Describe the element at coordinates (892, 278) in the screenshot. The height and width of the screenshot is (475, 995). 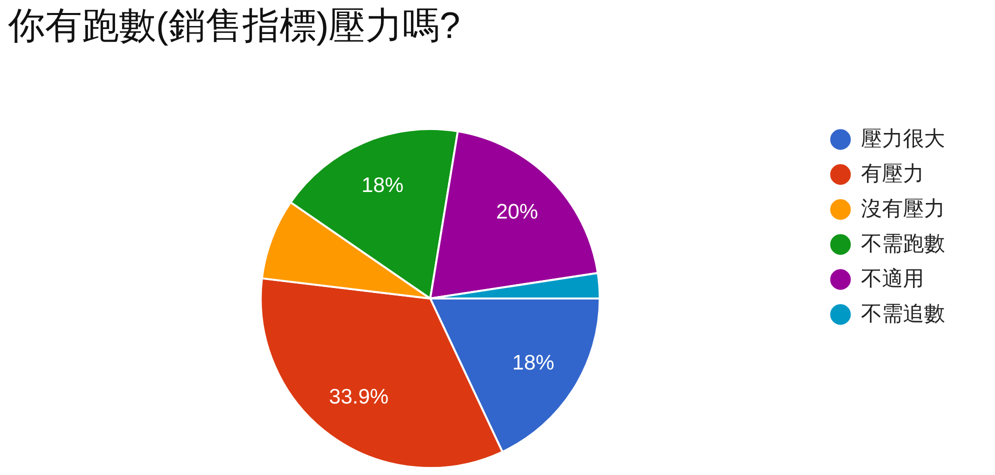
I see `legend-label: 不適用` at that location.